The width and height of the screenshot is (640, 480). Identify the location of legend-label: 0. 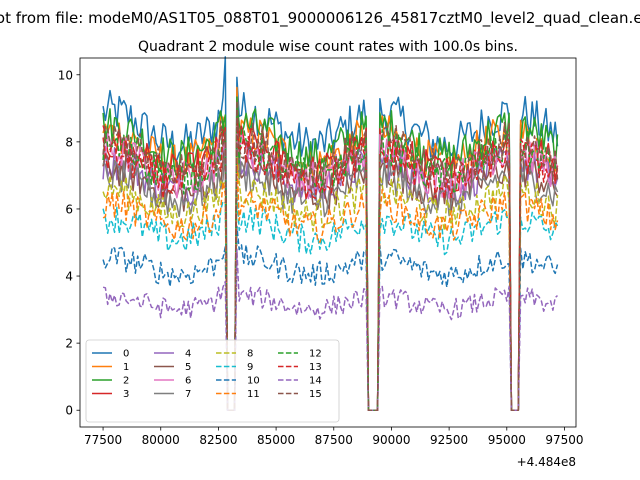
(126, 354).